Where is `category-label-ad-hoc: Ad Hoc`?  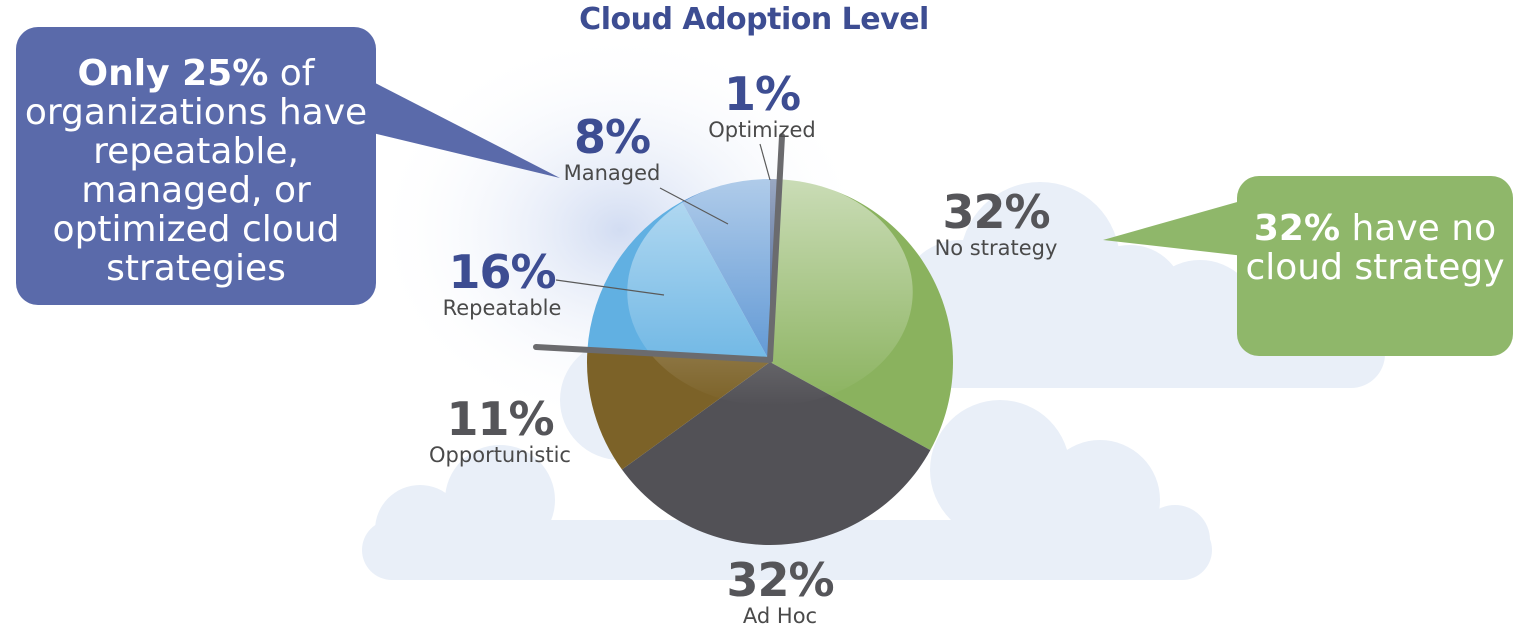 category-label-ad-hoc: Ad Hoc is located at coordinates (780, 616).